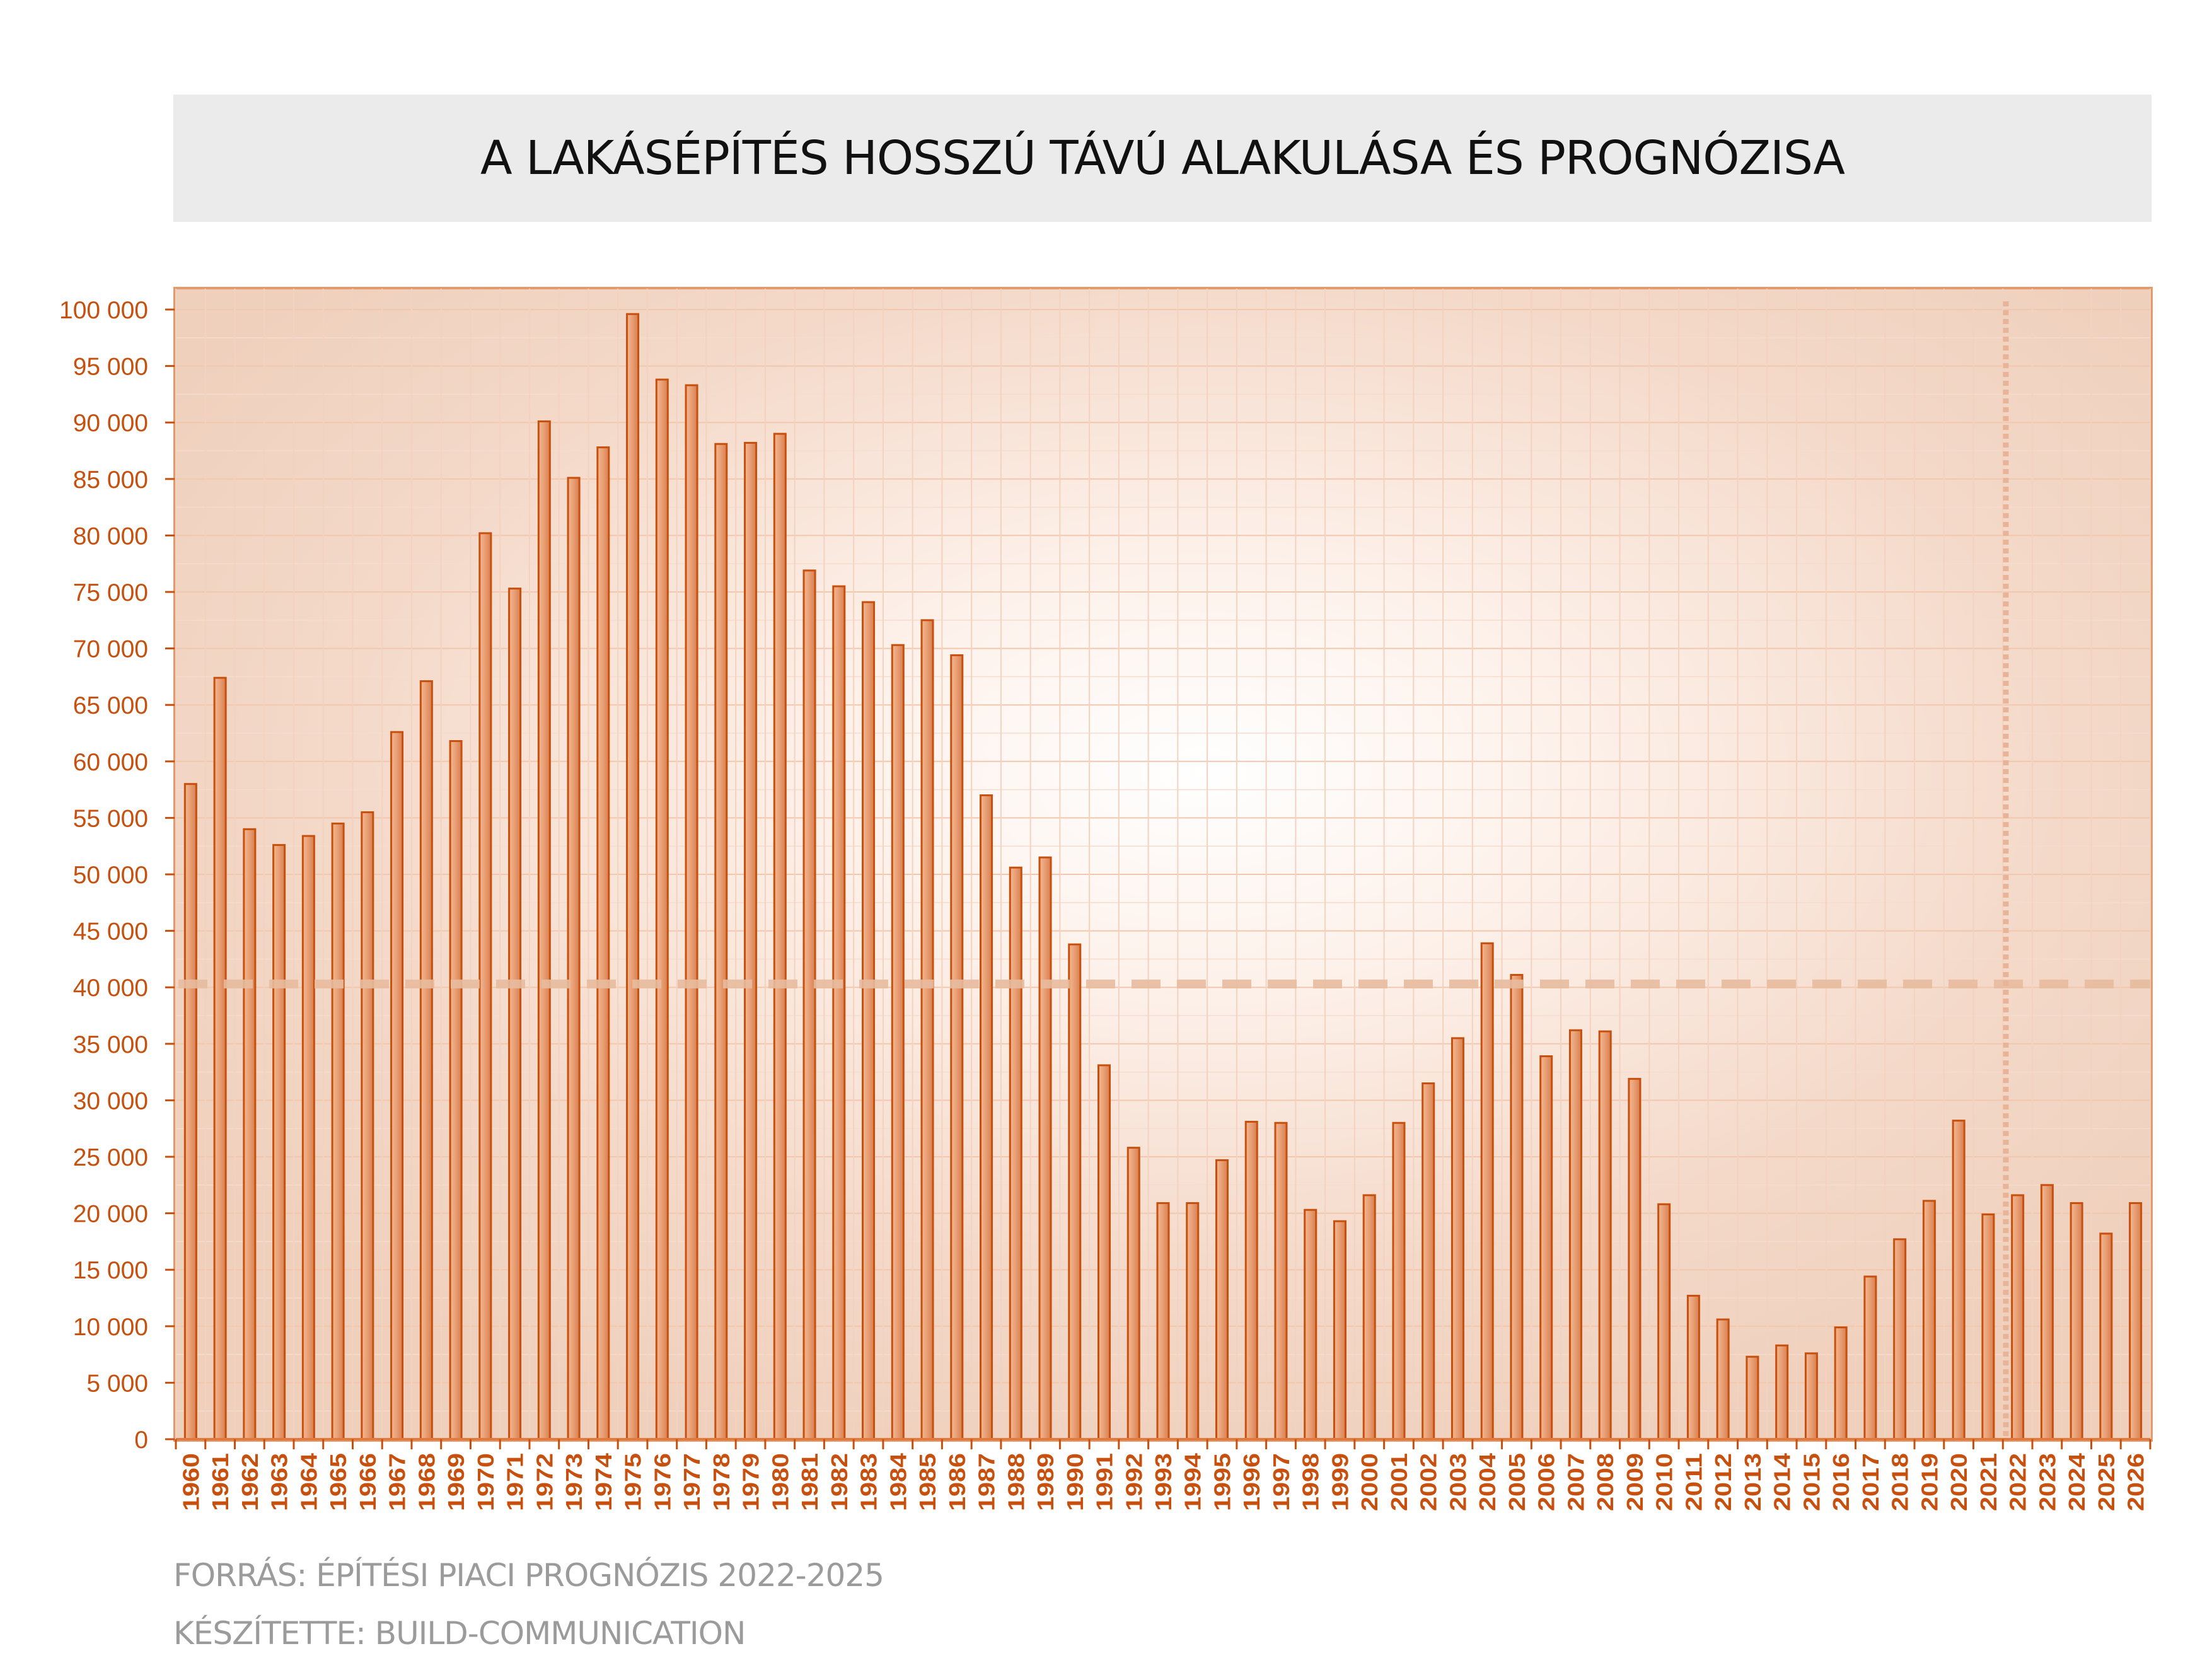 The image size is (2212, 1663). What do you see at coordinates (1369, 1317) in the screenshot?
I see `bar-2000` at bounding box center [1369, 1317].